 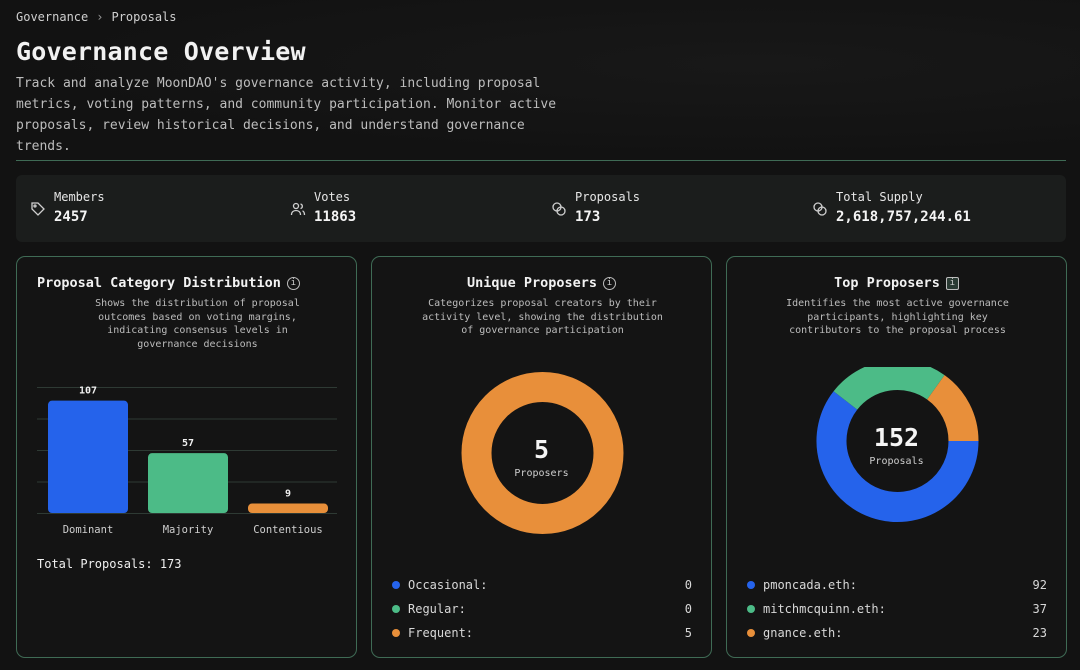 I want to click on stat-value: 173, so click(x=588, y=217).